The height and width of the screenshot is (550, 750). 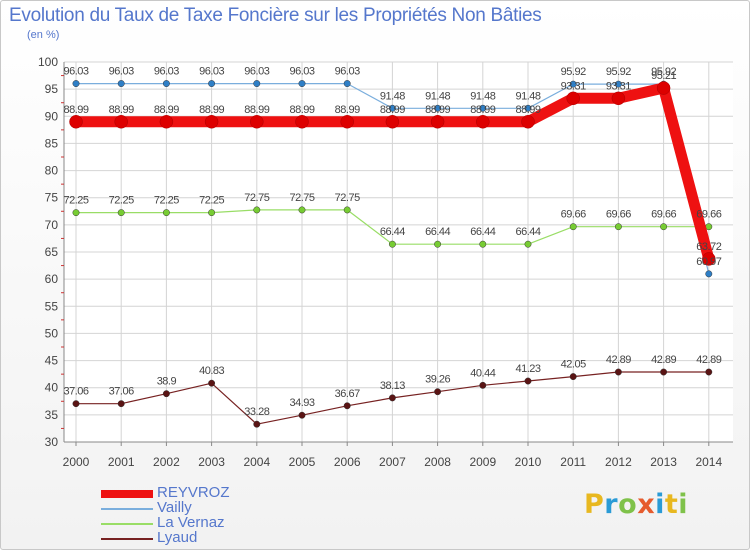 I want to click on x-tick-label: 2000, so click(x=76, y=462).